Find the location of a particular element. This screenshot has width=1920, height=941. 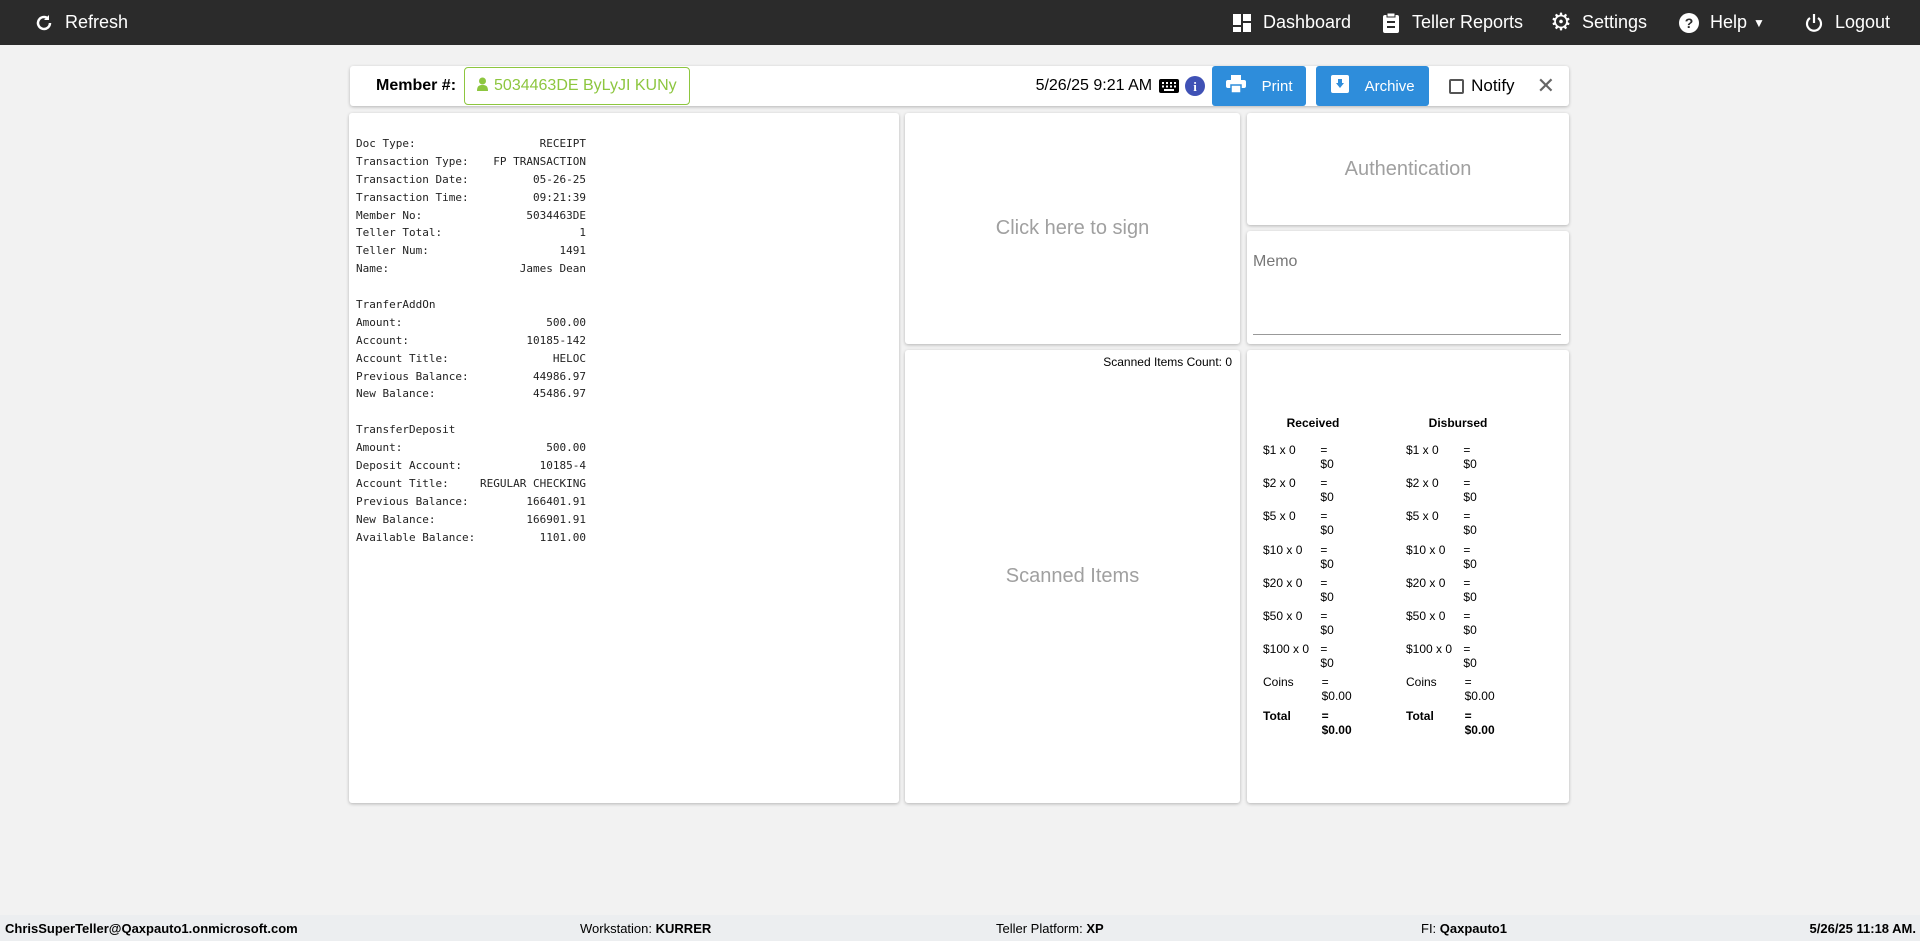

workstation-value: KURRER is located at coordinates (683, 928).